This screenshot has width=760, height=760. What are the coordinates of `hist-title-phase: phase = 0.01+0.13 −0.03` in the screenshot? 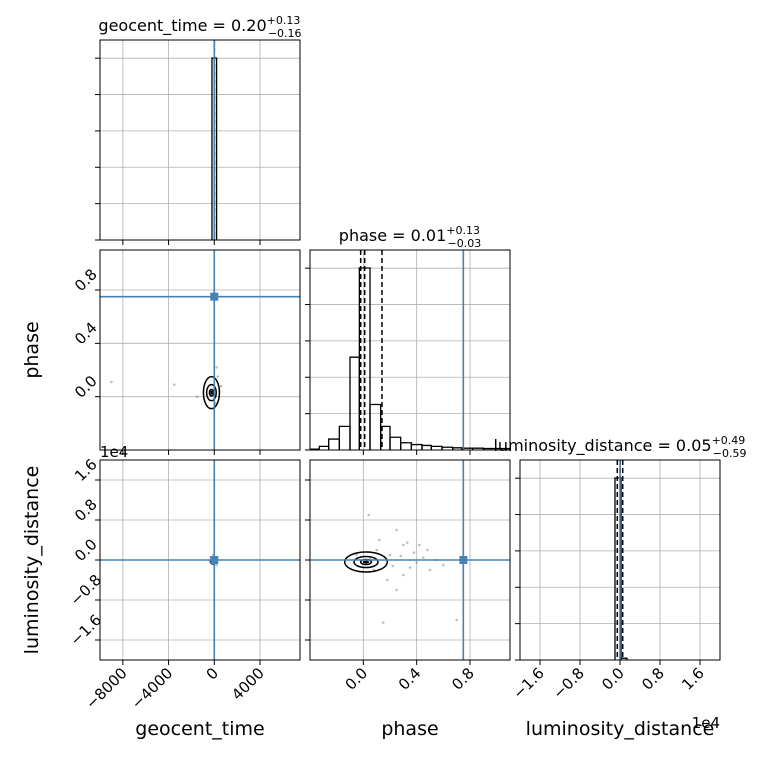 It's located at (410, 237).